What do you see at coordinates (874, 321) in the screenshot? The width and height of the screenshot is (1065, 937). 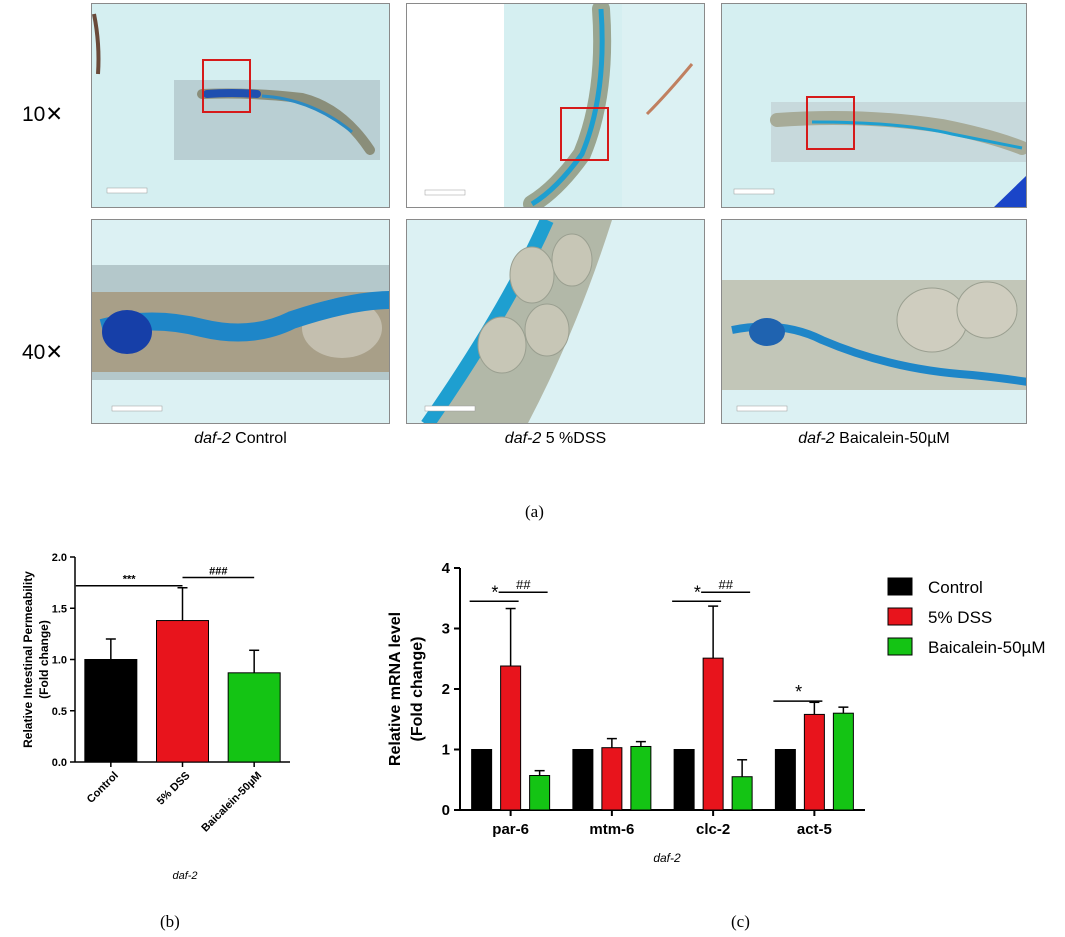 I see `micrograph-baicalein-40x` at bounding box center [874, 321].